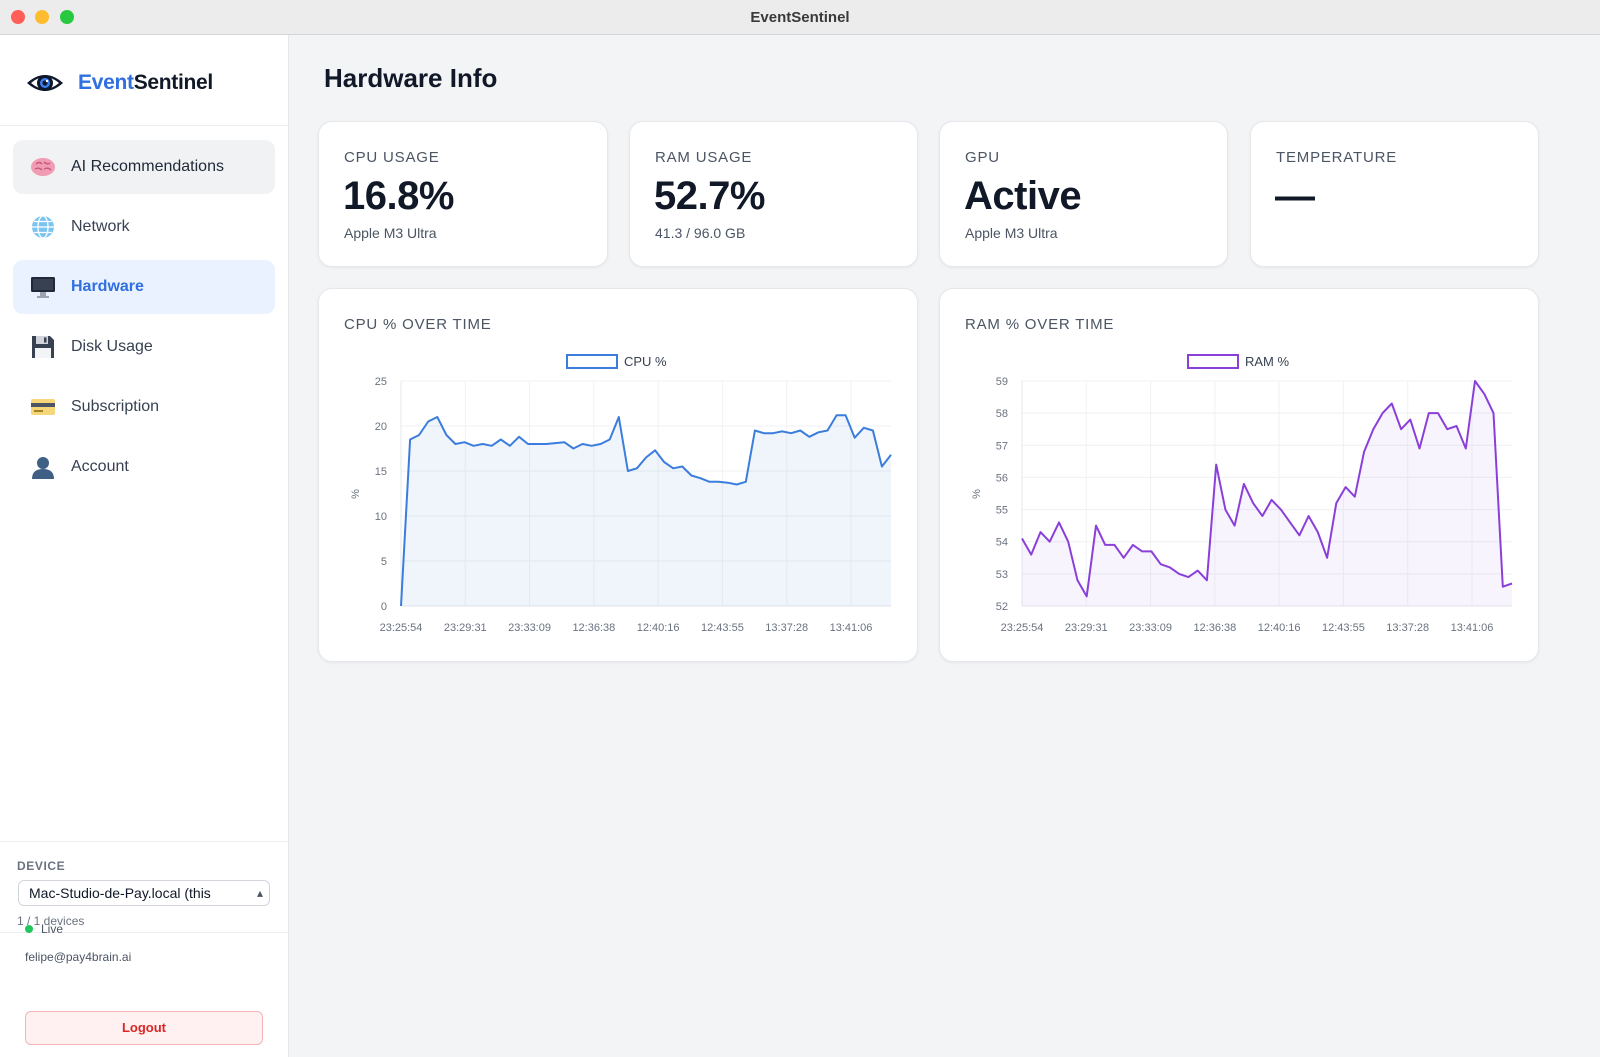 This screenshot has width=1600, height=1057. Describe the element at coordinates (381, 472) in the screenshot. I see `y-tick-label: 15` at that location.